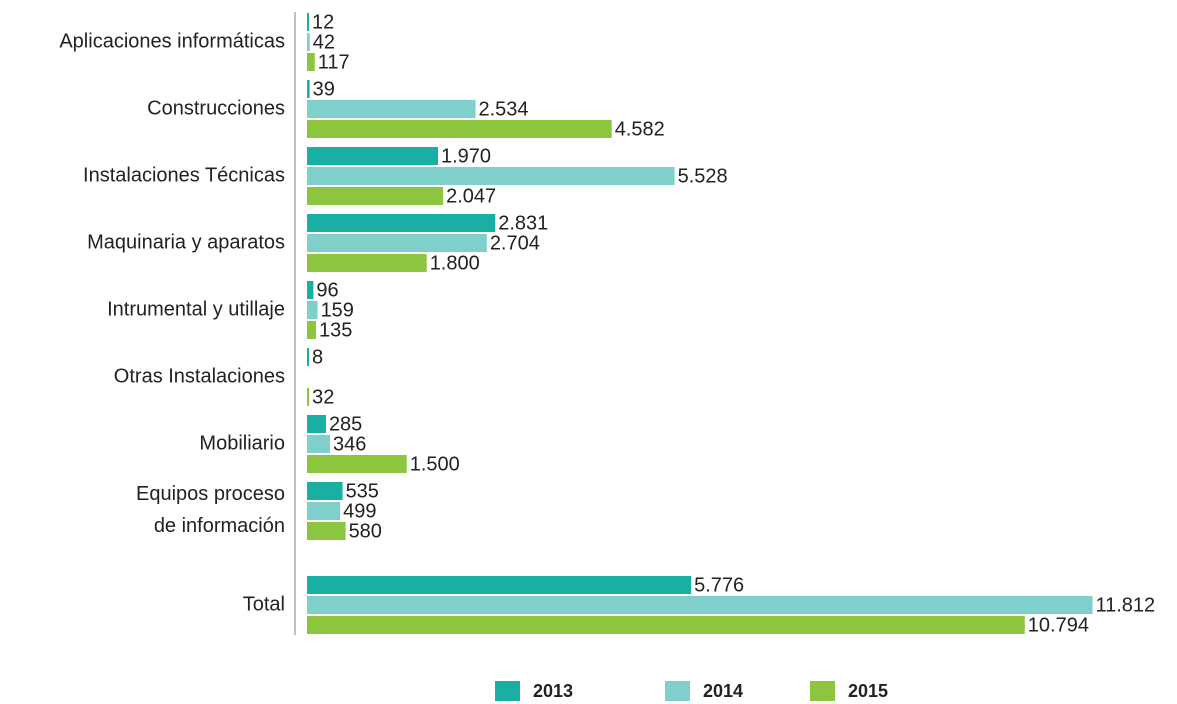 This screenshot has height=704, width=1177. What do you see at coordinates (504, 109) in the screenshot?
I see `value-label: 2.534` at bounding box center [504, 109].